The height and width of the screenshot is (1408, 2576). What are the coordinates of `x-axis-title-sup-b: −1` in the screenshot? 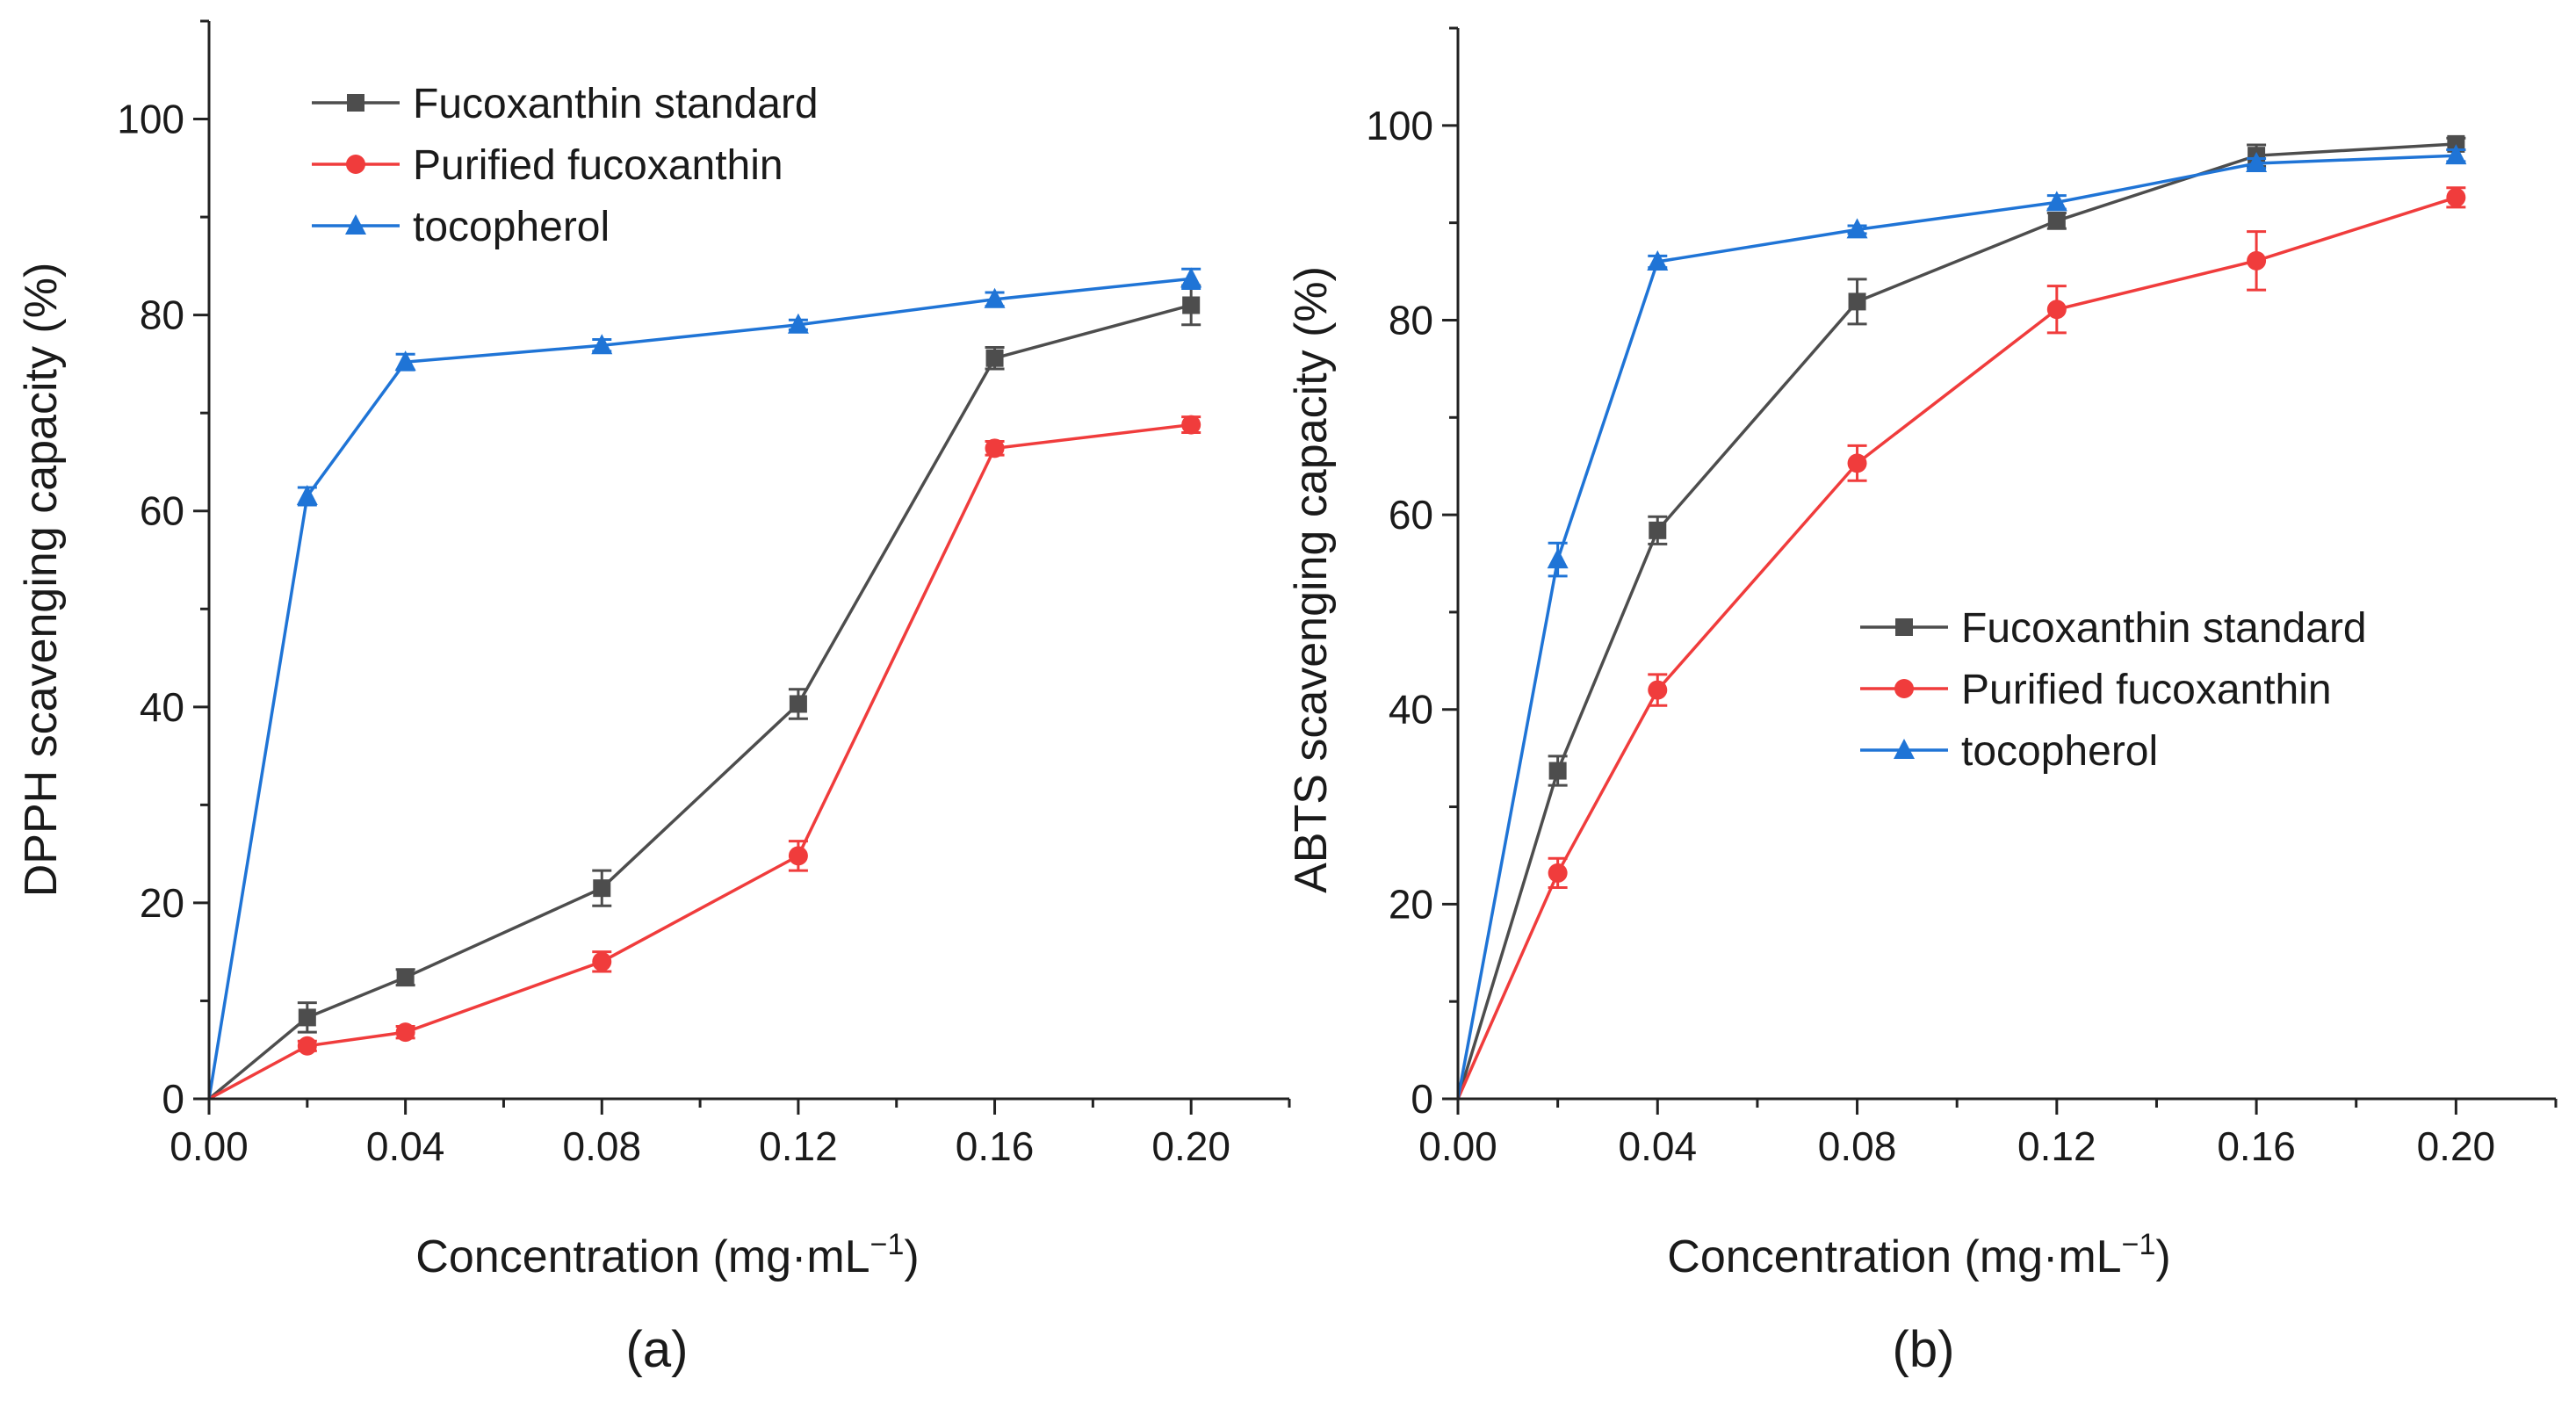 It's located at (2139, 1244).